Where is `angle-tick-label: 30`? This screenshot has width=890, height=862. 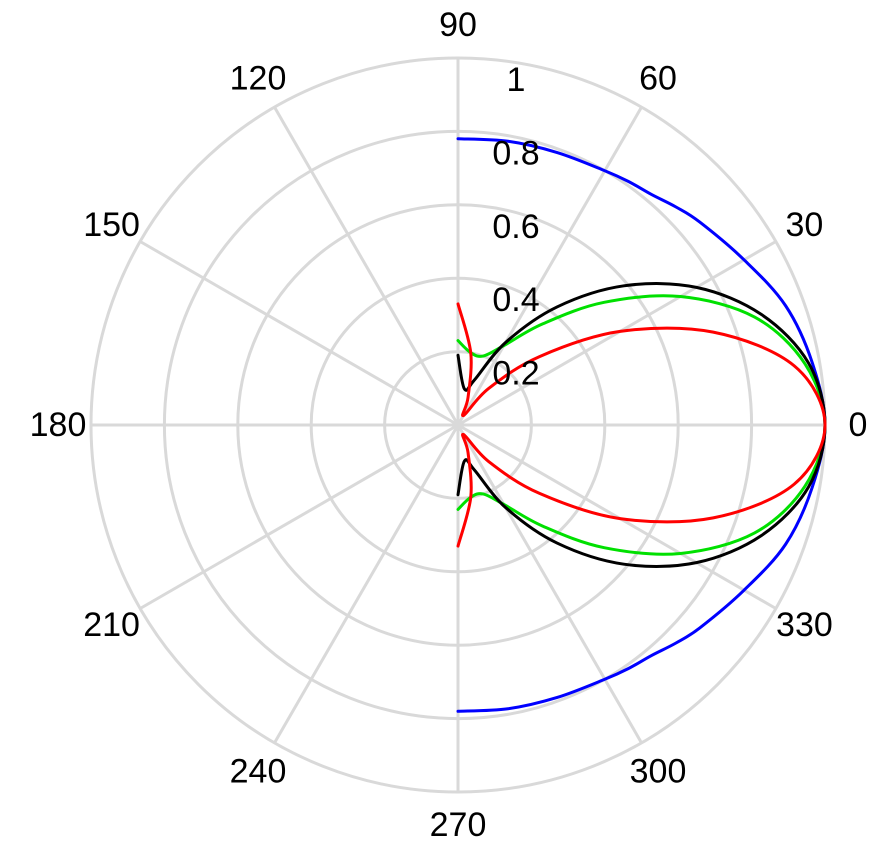 angle-tick-label: 30 is located at coordinates (804, 225).